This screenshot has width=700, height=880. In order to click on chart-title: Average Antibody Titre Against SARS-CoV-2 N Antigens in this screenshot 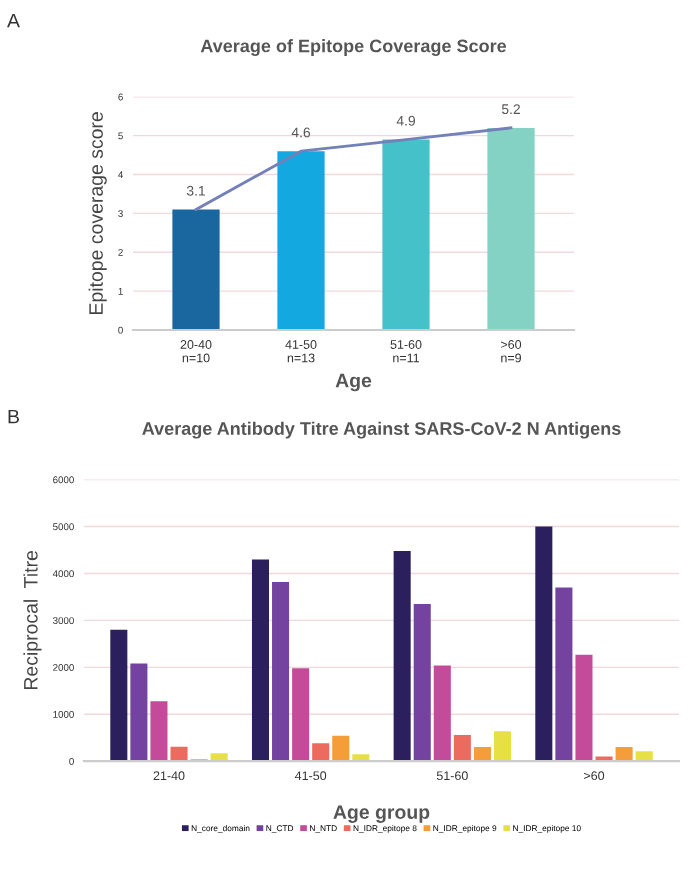, I will do `click(381, 430)`.